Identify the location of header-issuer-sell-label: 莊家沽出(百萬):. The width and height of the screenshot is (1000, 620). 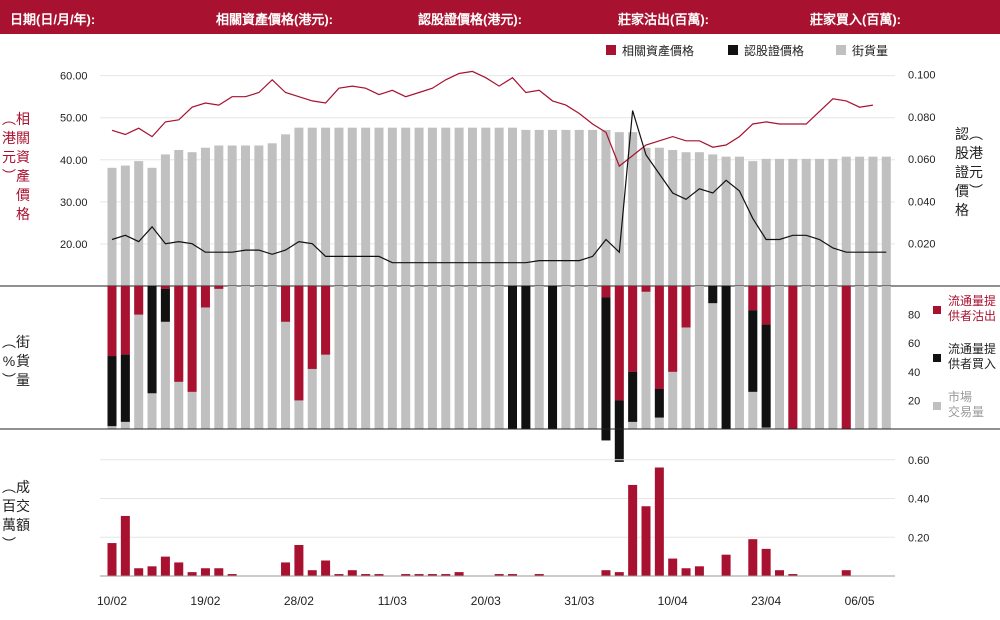
(663, 19).